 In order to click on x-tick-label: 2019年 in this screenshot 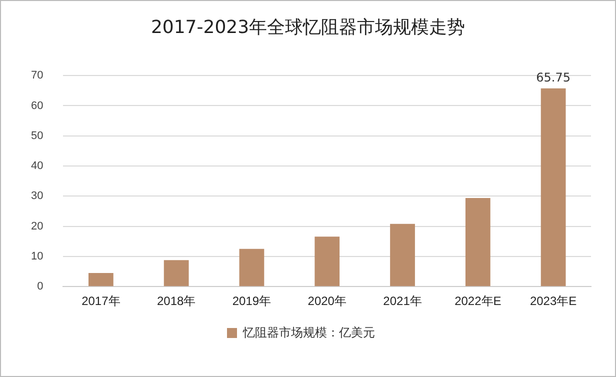, I will do `click(252, 301)`.